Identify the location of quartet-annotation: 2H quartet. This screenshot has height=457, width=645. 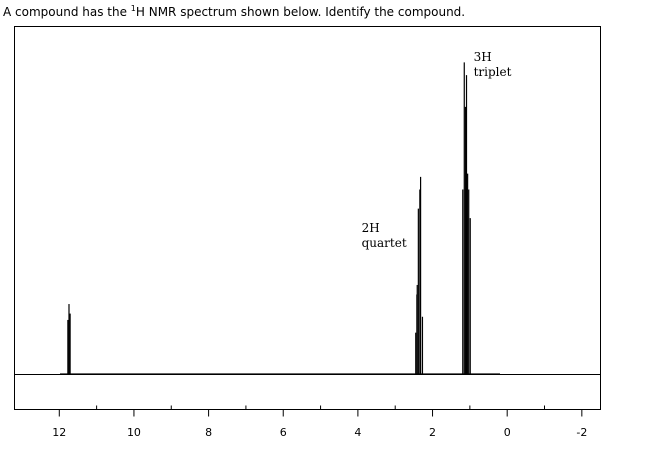
(384, 236).